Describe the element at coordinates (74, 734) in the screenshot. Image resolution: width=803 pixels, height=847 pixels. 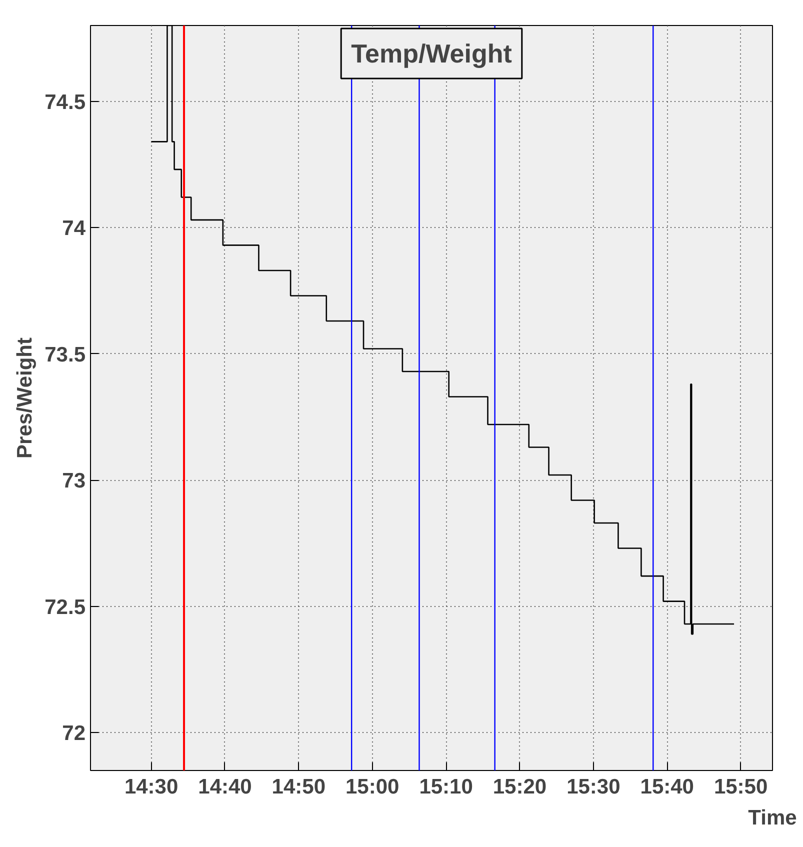
I see `y-tick-label: 72` at that location.